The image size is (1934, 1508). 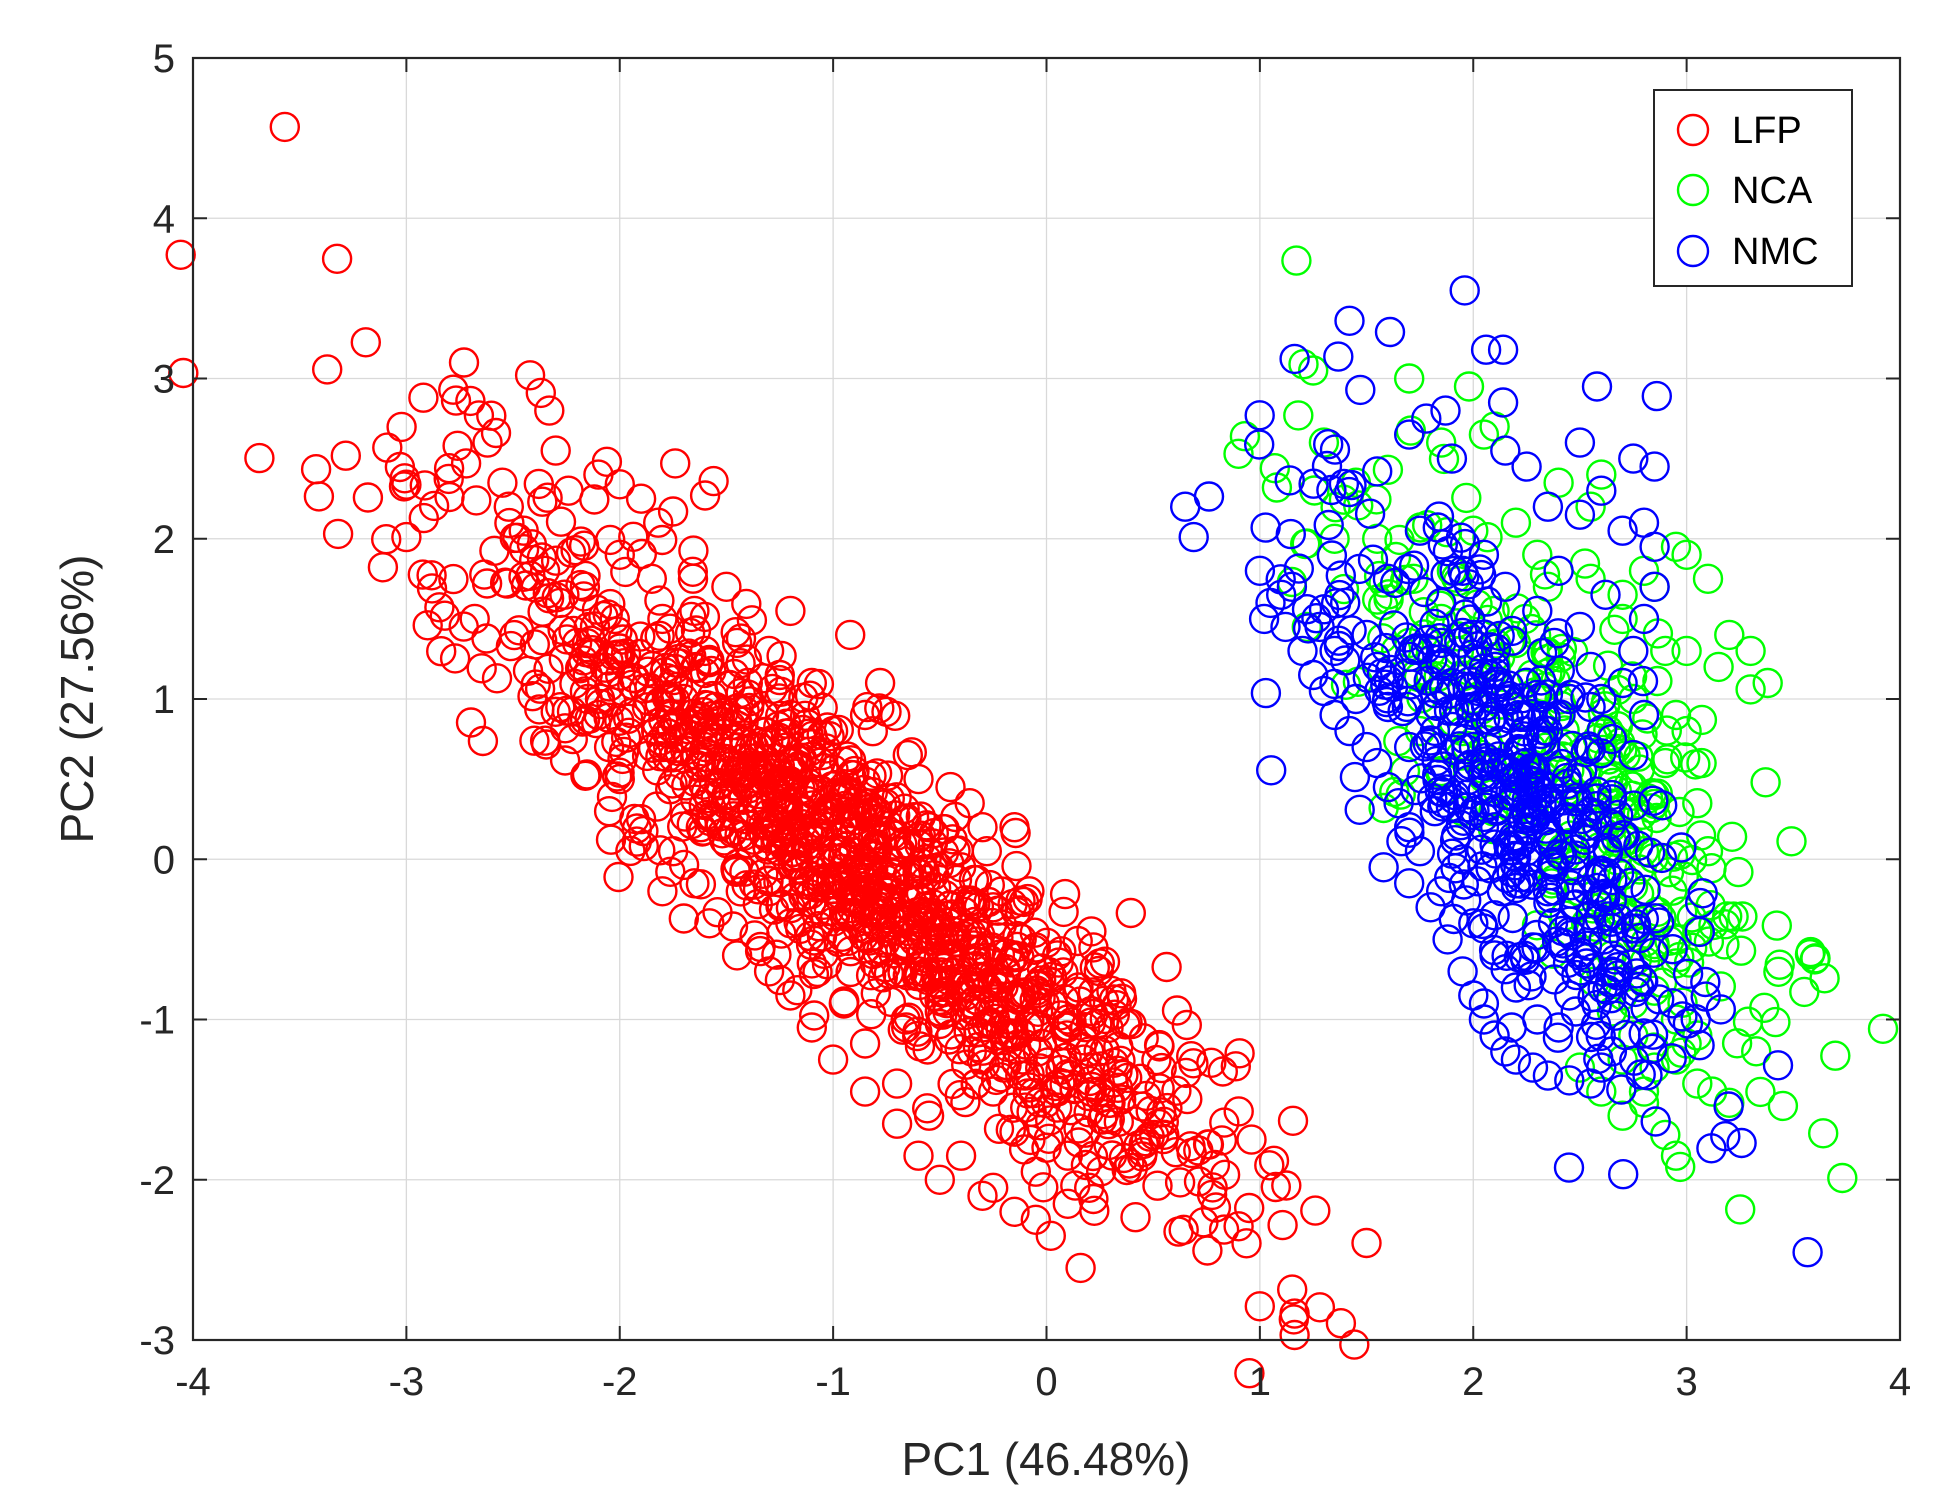 What do you see at coordinates (164, 59) in the screenshot?
I see `y-tick-label: 5` at bounding box center [164, 59].